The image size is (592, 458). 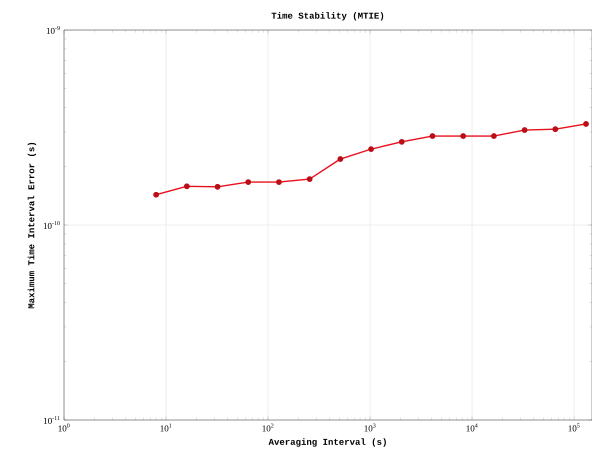 I want to click on x-tick-label: 10$^{2}$, so click(x=268, y=428).